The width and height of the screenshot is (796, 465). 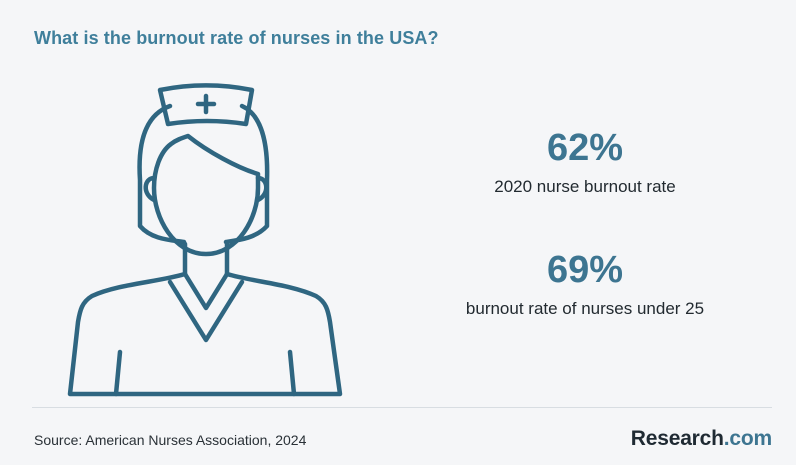 I want to click on collar-inner, so click(x=206, y=291).